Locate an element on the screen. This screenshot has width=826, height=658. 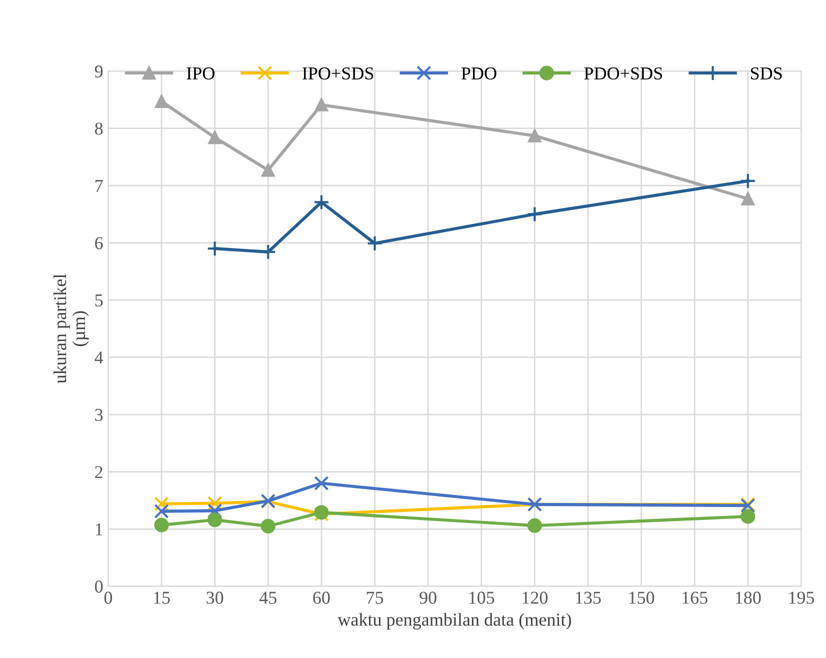
x-tick-label: 90 is located at coordinates (428, 598).